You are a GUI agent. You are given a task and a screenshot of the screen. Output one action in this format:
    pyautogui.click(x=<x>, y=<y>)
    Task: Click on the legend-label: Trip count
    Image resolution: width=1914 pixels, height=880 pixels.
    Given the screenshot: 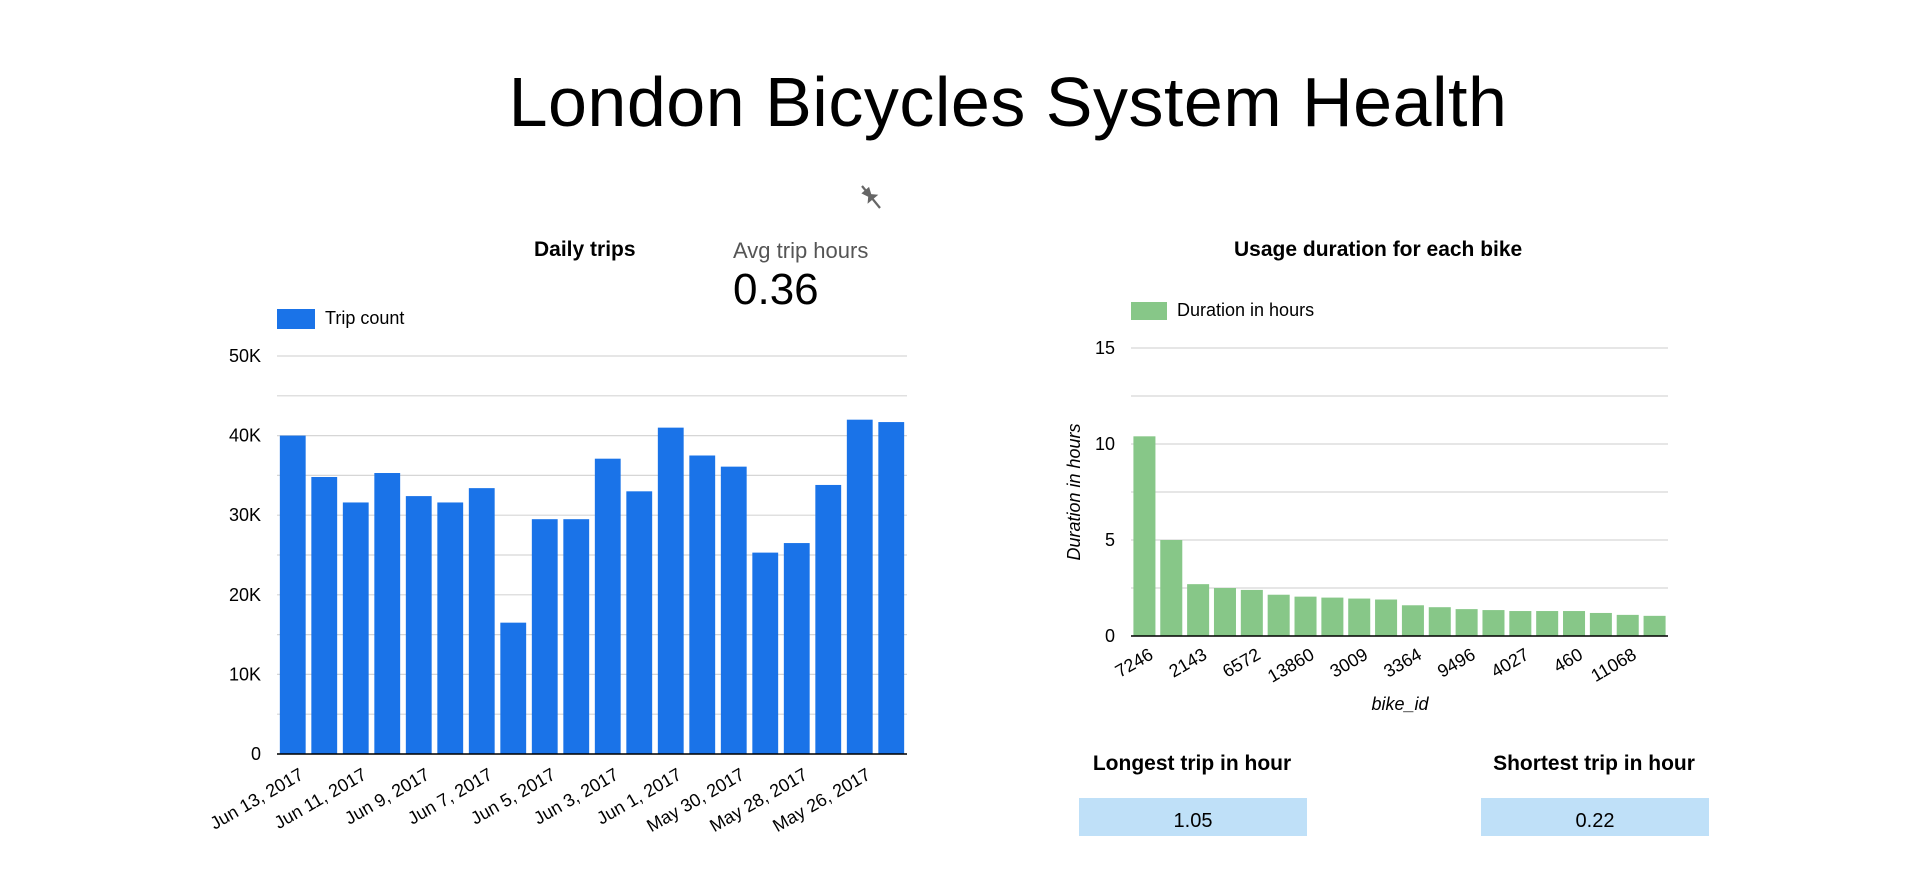 What is the action you would take?
    pyautogui.click(x=365, y=318)
    